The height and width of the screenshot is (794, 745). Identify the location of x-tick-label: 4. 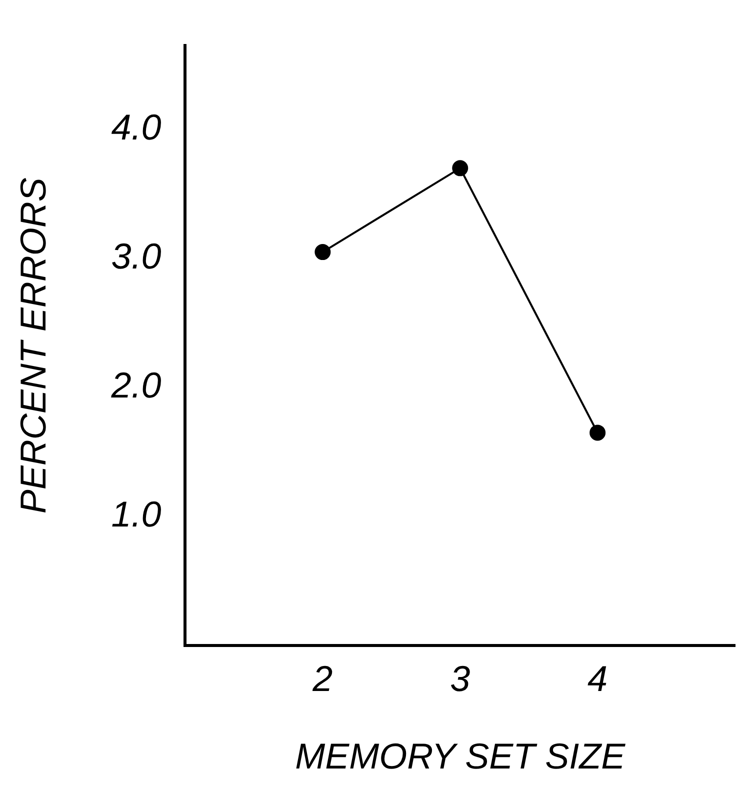
(598, 679).